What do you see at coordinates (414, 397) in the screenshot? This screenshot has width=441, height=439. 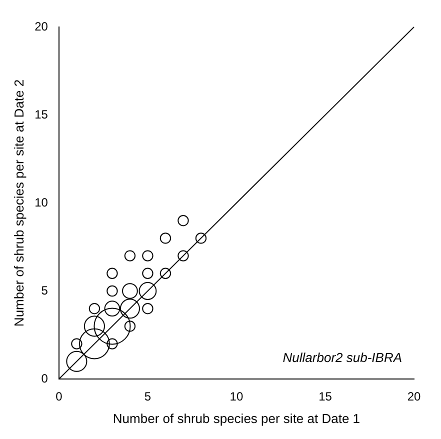 I see `x-tick-label: 20` at bounding box center [414, 397].